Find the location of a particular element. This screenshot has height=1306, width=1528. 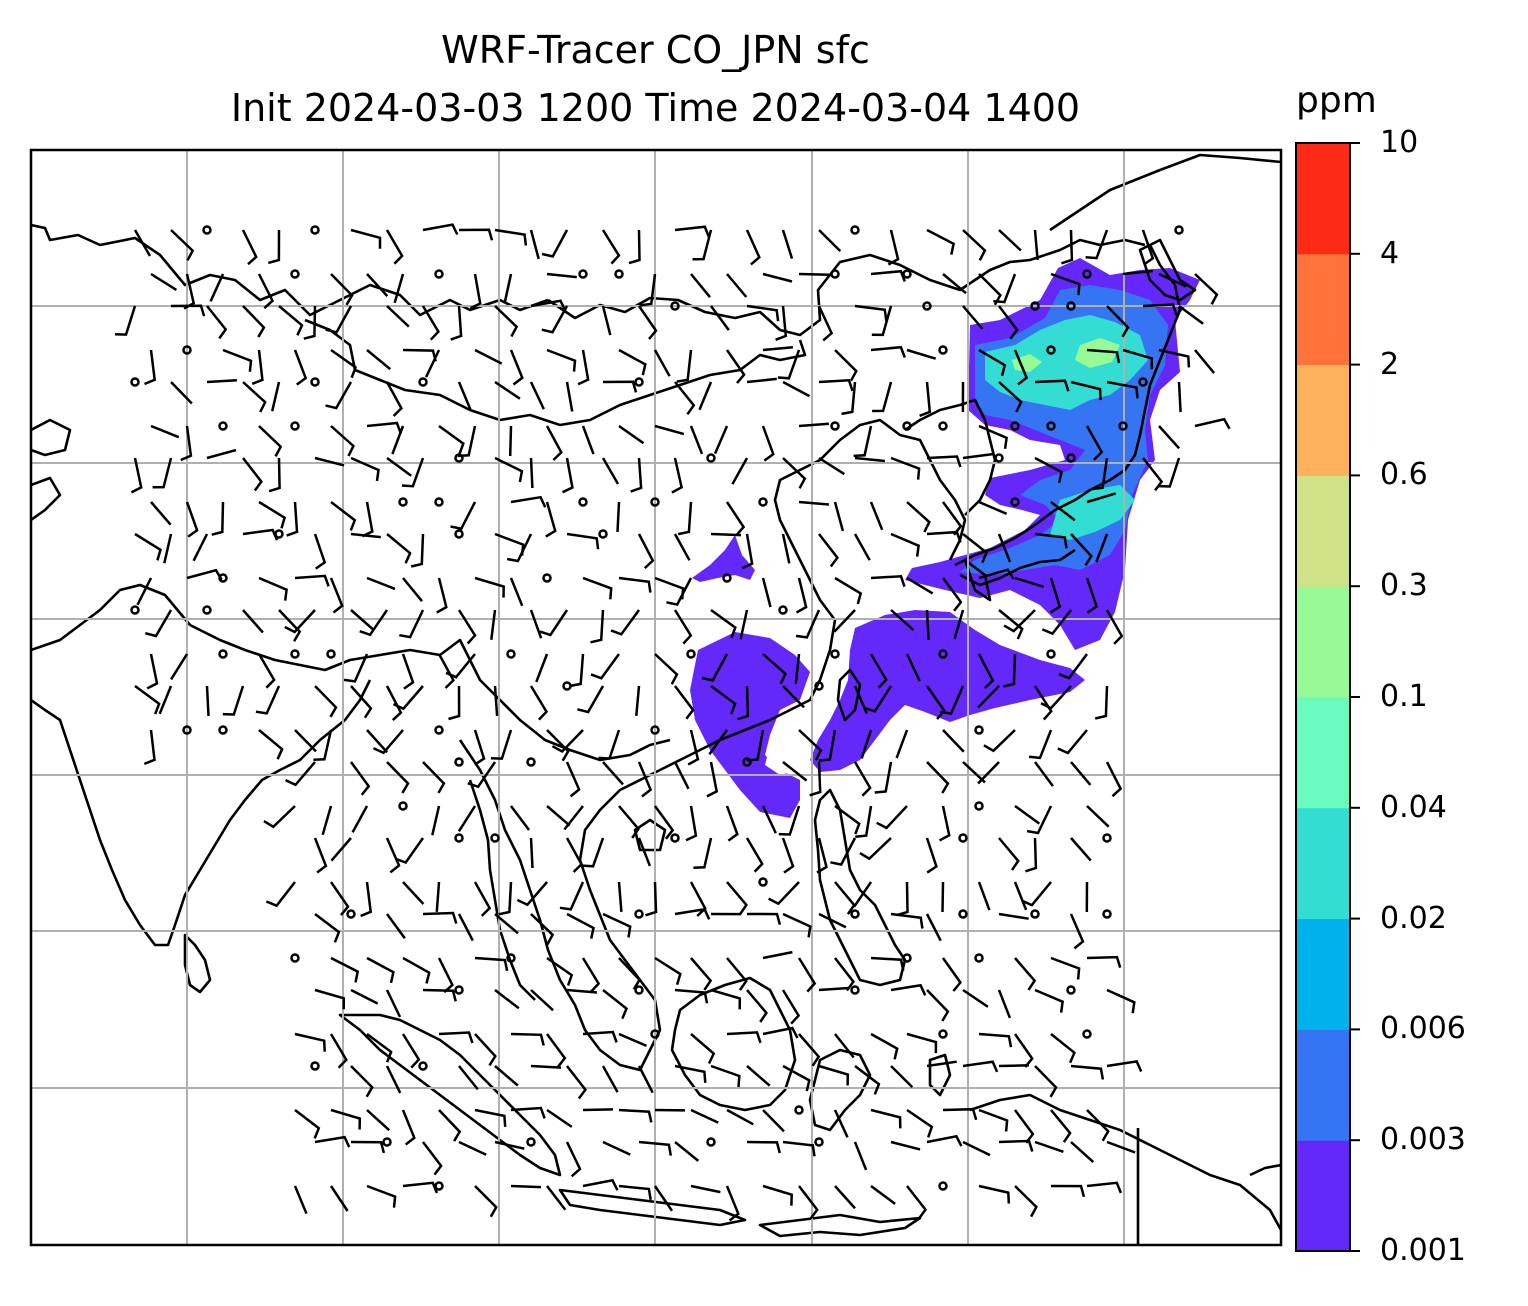

coast-china-east is located at coordinates (813, 595).